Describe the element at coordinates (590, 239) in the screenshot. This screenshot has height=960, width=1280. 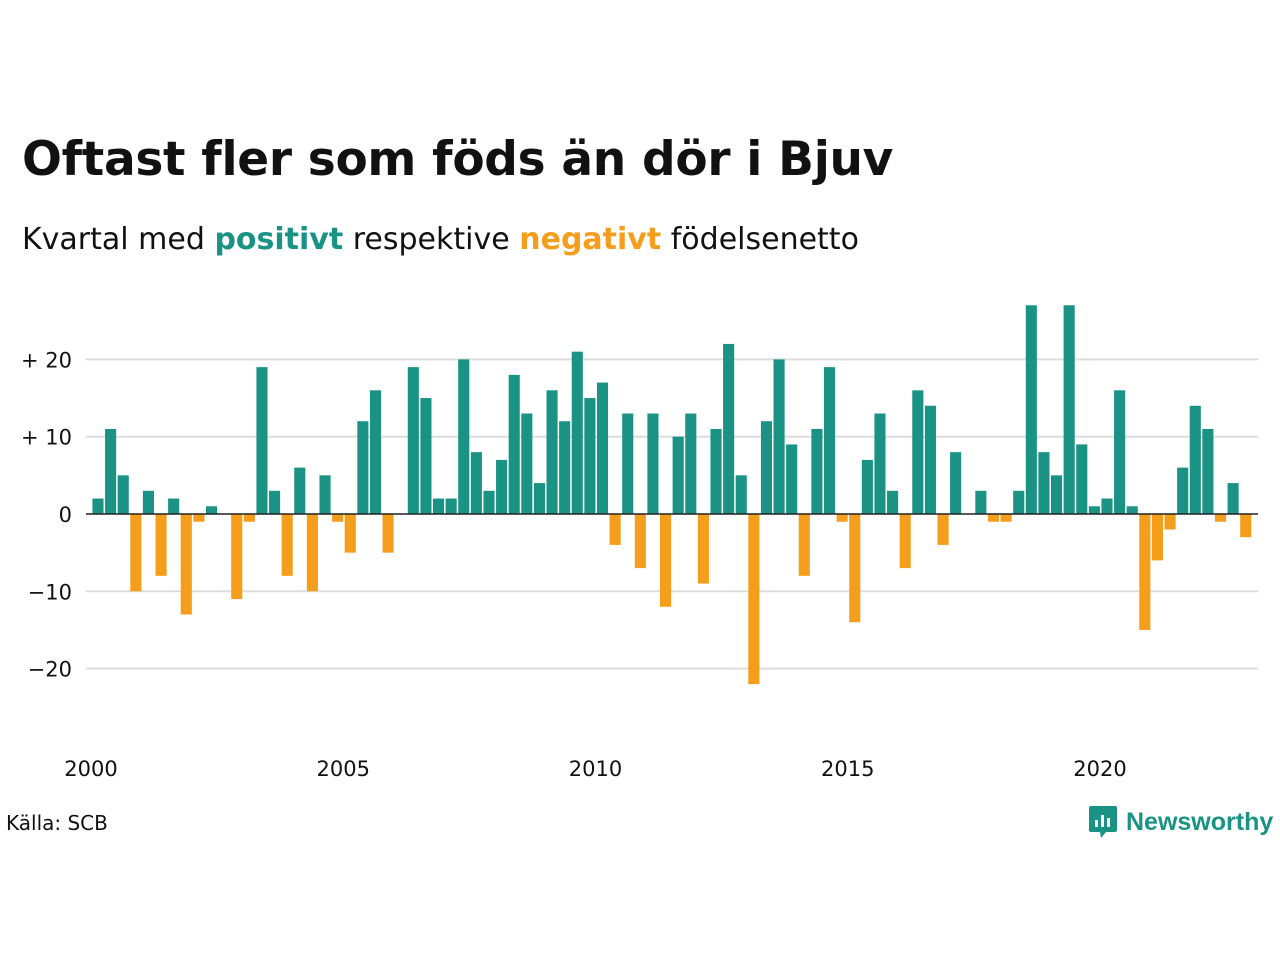
I see `subtitle-negative-label: negativt` at that location.